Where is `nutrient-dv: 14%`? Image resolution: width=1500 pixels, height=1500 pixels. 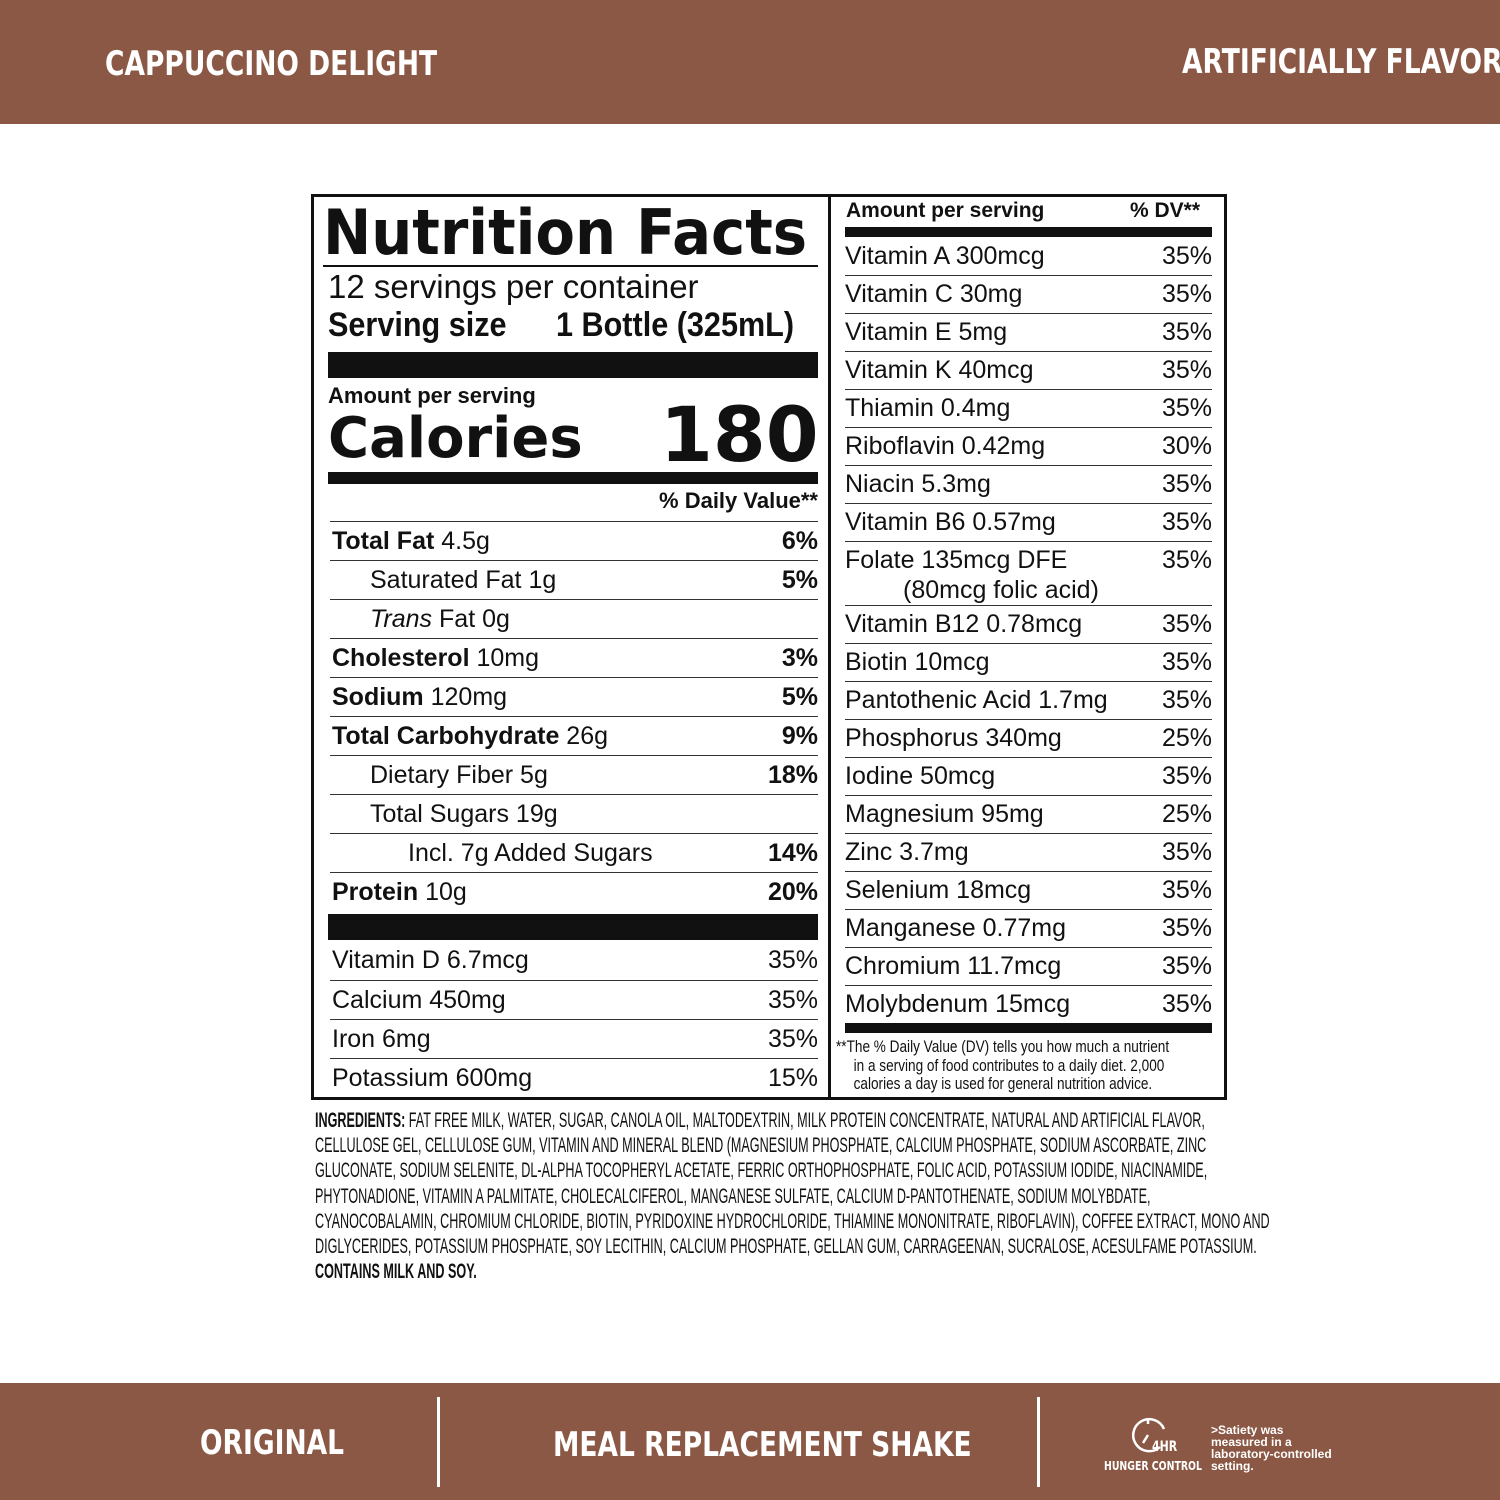
nutrient-dv: 14% is located at coordinates (792, 852).